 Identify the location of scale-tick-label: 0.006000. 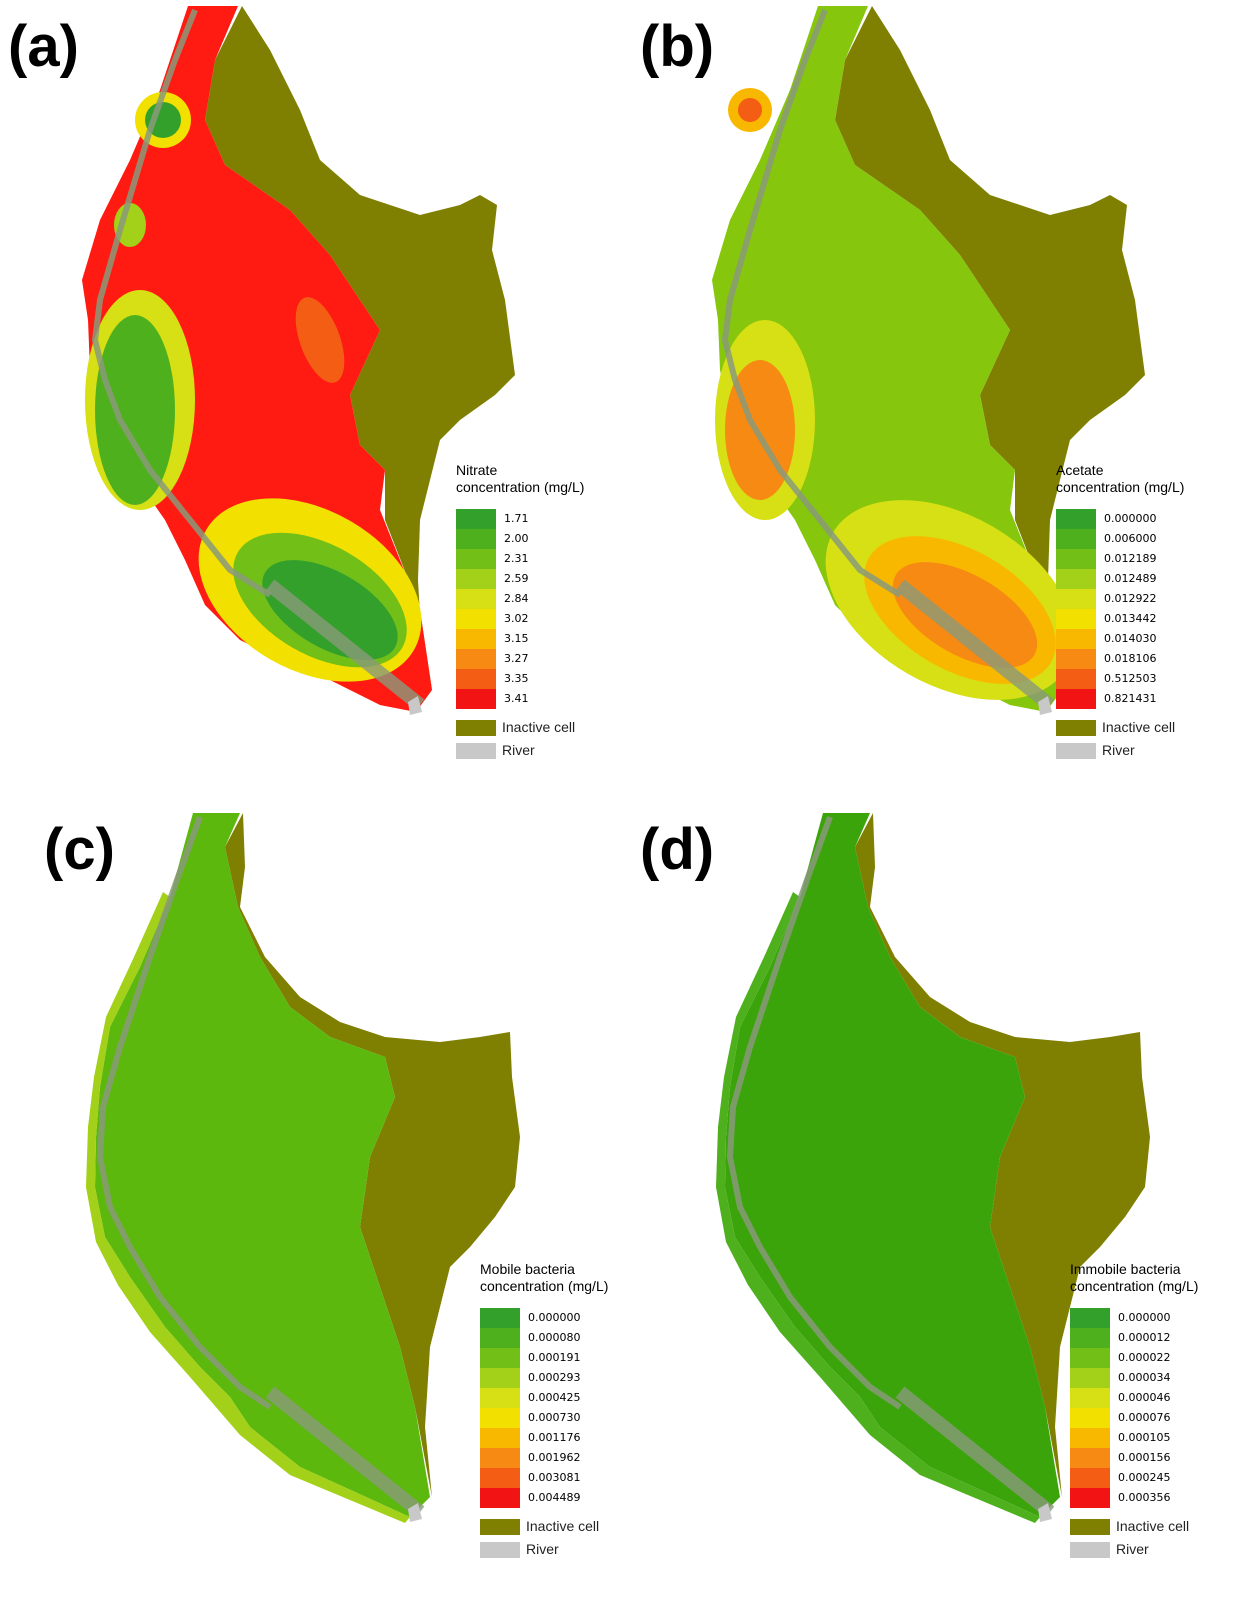
(1130, 538).